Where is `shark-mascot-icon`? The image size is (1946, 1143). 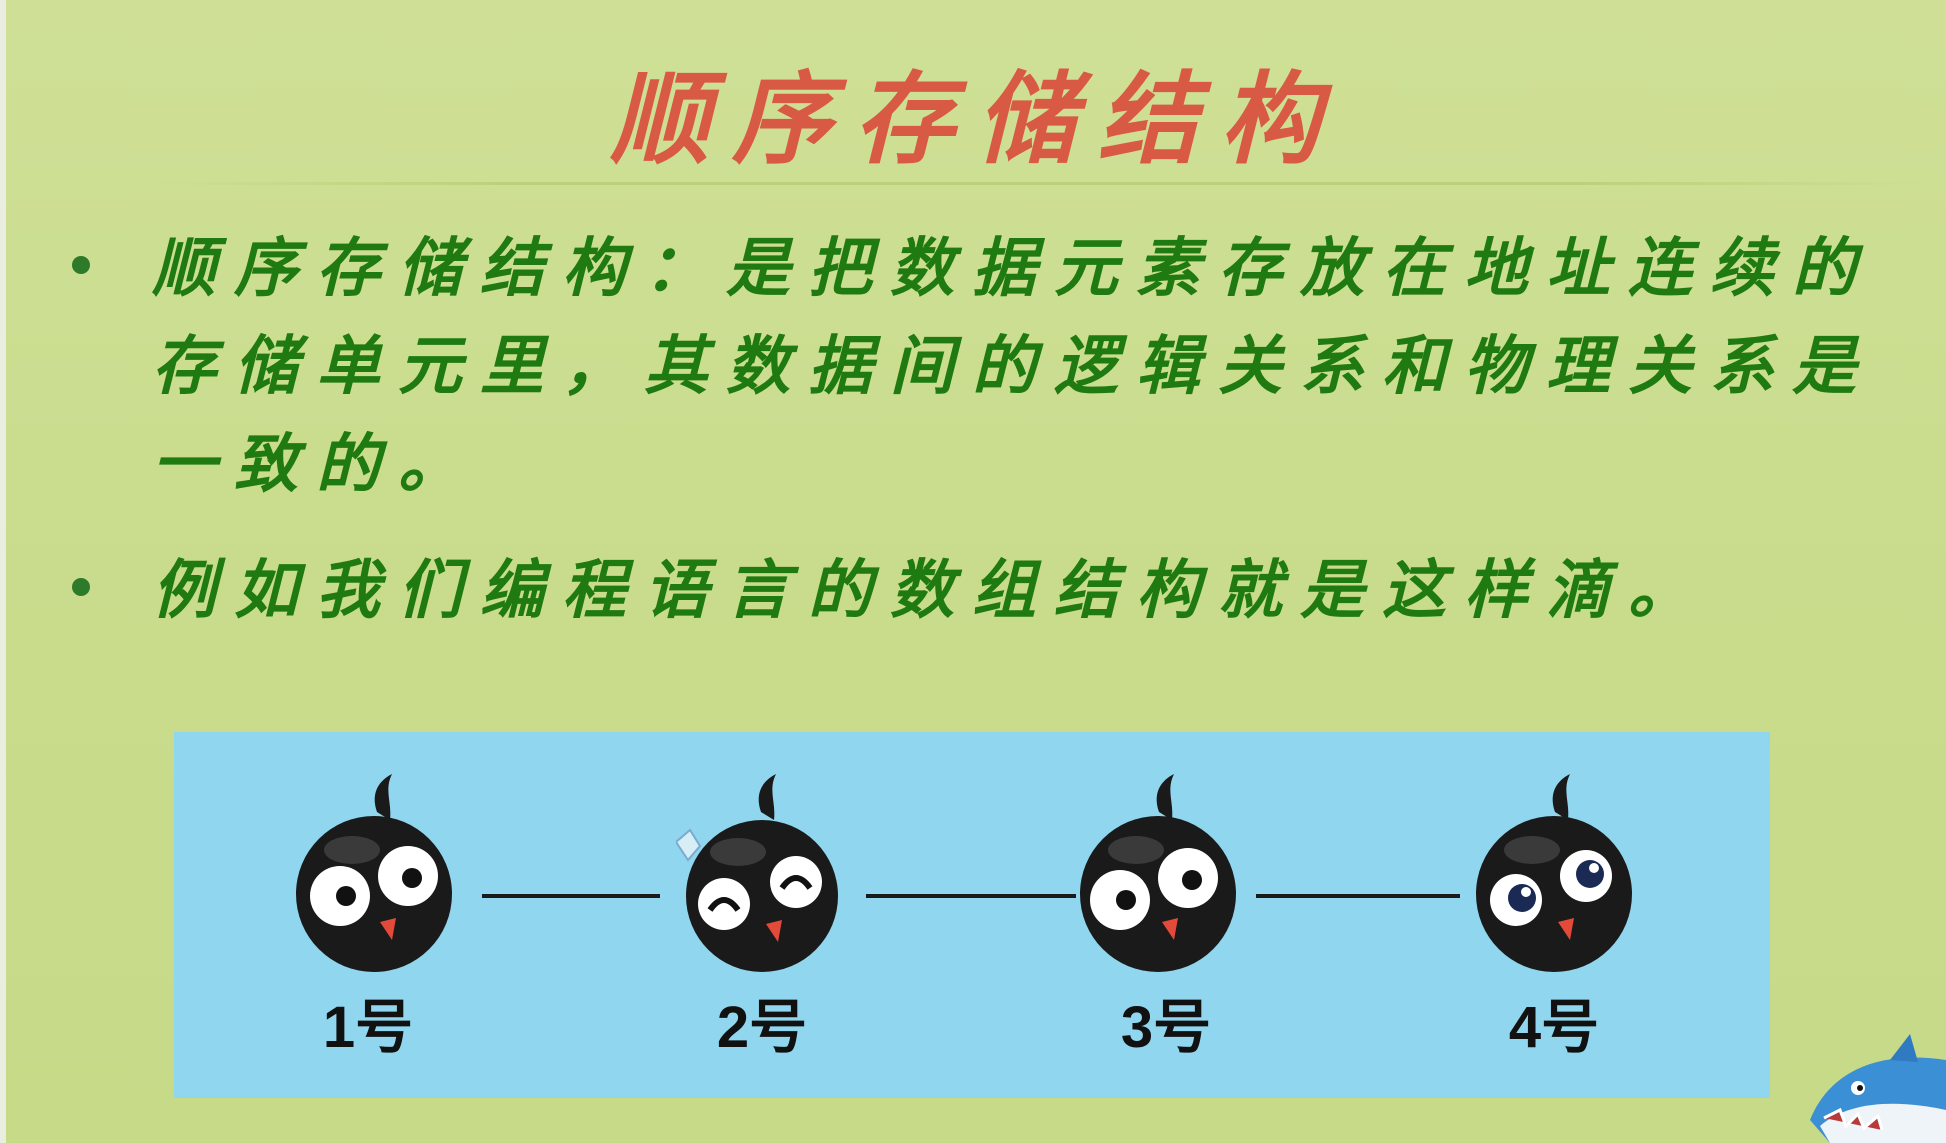
shark-mascot-icon is located at coordinates (1878, 1088).